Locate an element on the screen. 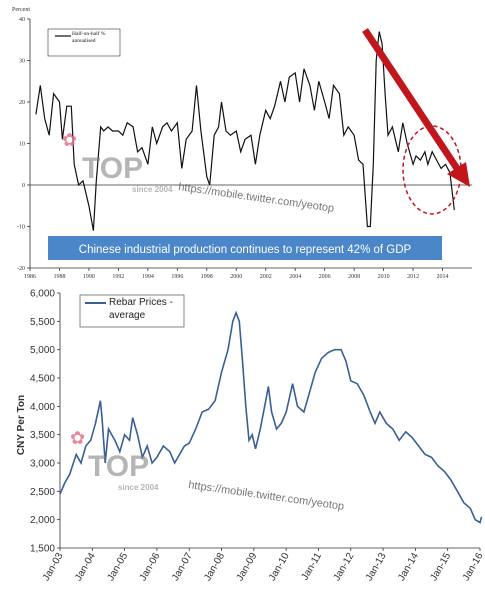 This screenshot has width=485, height=591. top-y-tick-label: 40 is located at coordinates (22, 20).